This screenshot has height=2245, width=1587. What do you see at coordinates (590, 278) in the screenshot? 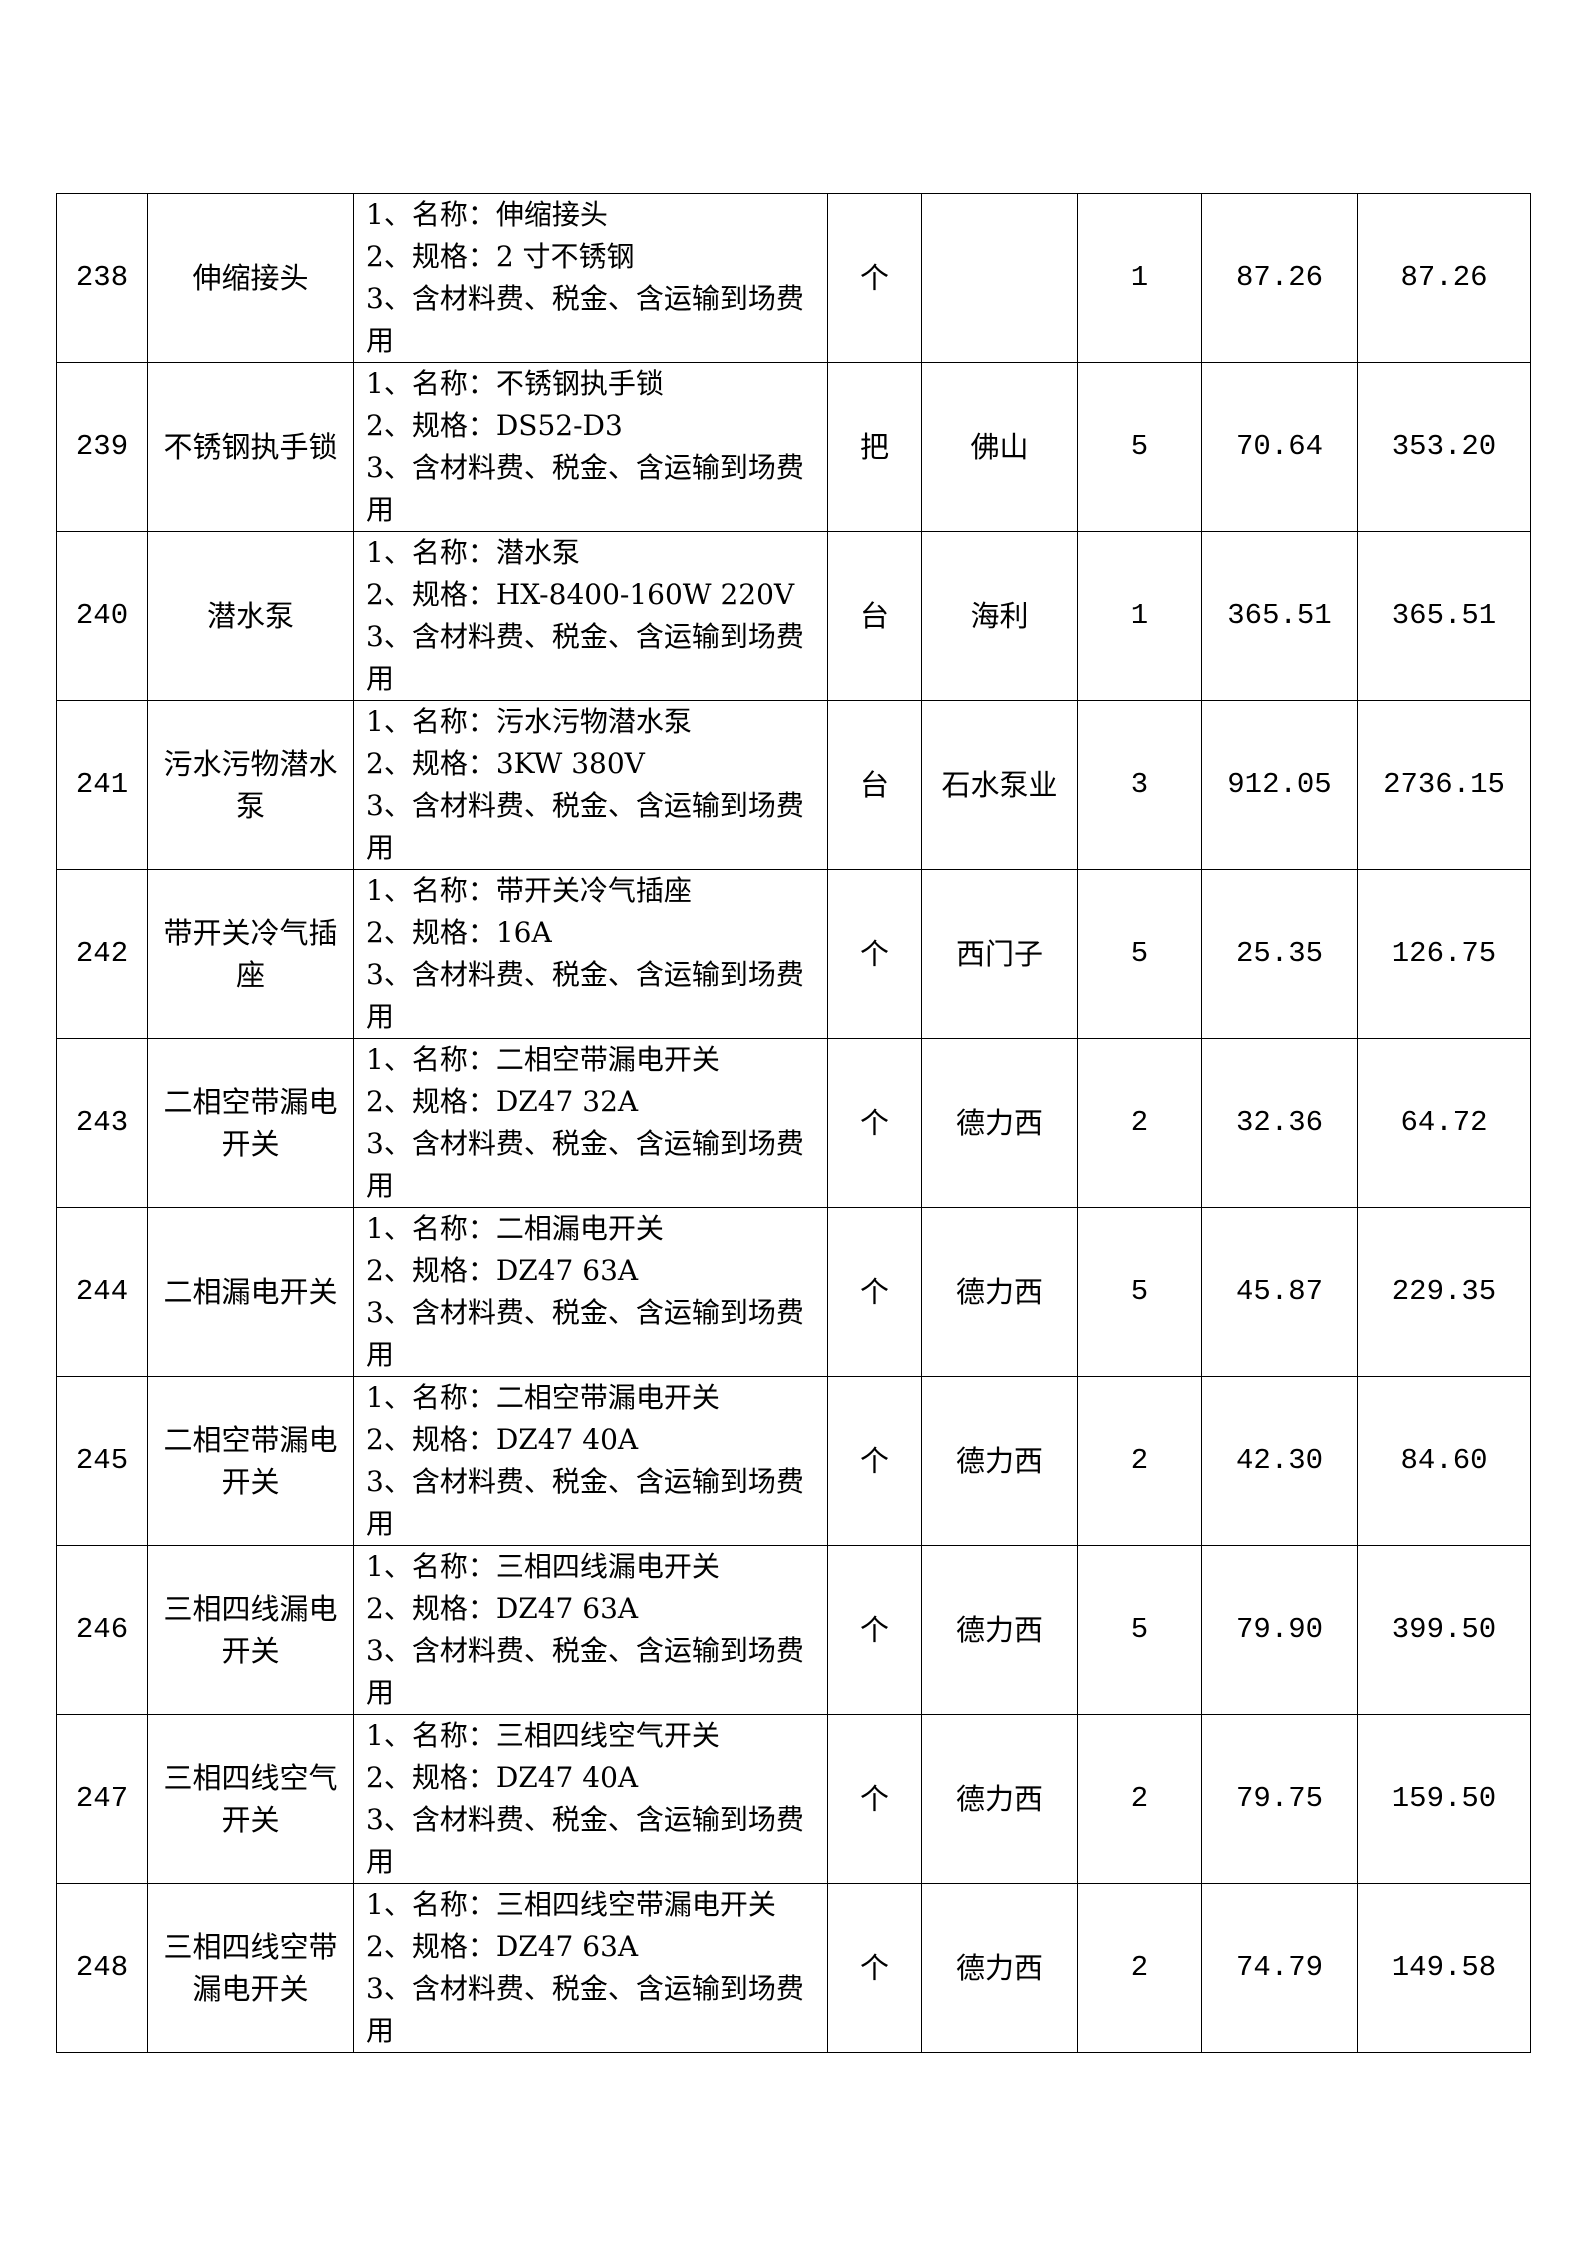
I see `item-description: 1、名称：伸缩接头 2、规格：2 寸不锈钢 3、含材料费、税金、含运输到场费用` at bounding box center [590, 278].